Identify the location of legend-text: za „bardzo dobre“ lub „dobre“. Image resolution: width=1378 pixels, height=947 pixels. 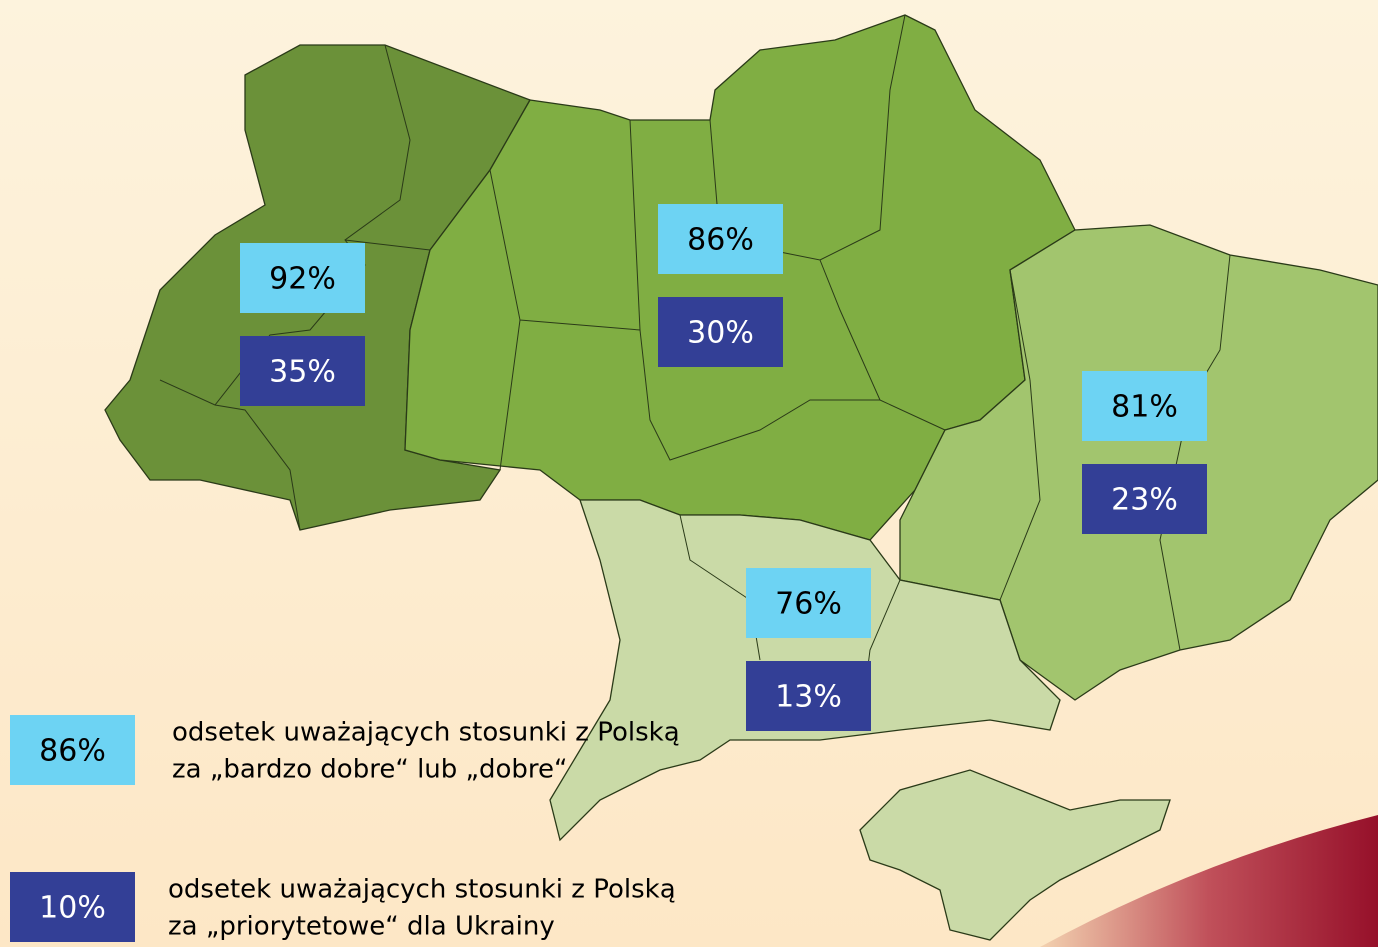
(370, 770).